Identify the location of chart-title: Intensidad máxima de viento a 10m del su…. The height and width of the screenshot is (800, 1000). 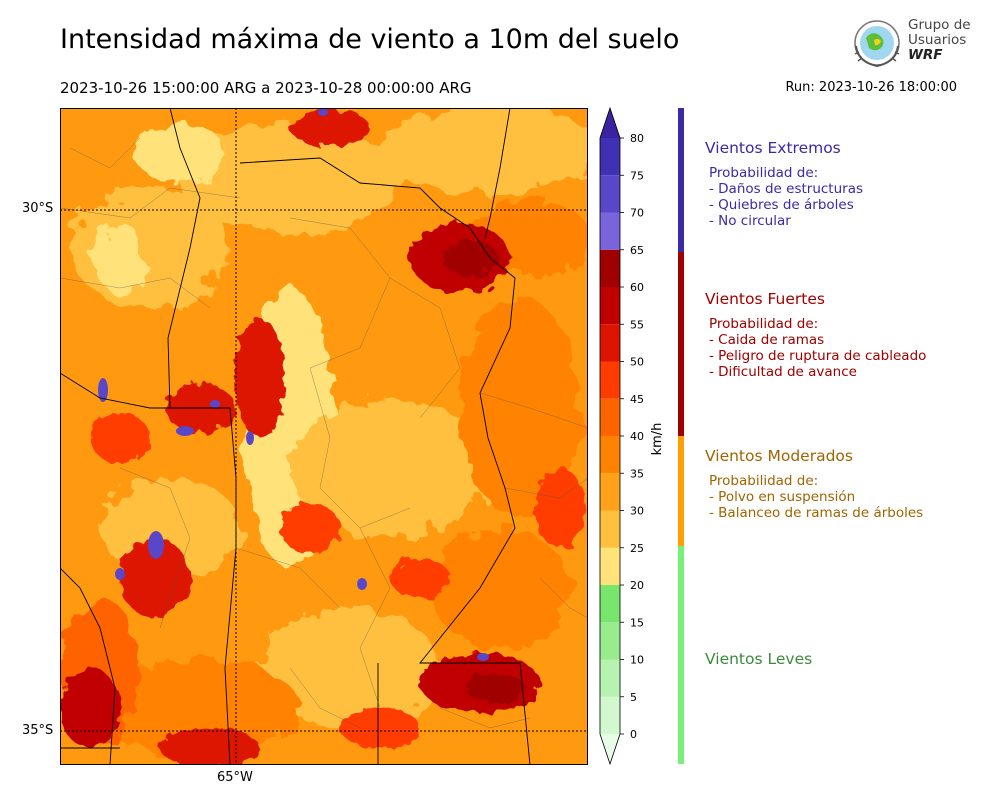
(370, 39).